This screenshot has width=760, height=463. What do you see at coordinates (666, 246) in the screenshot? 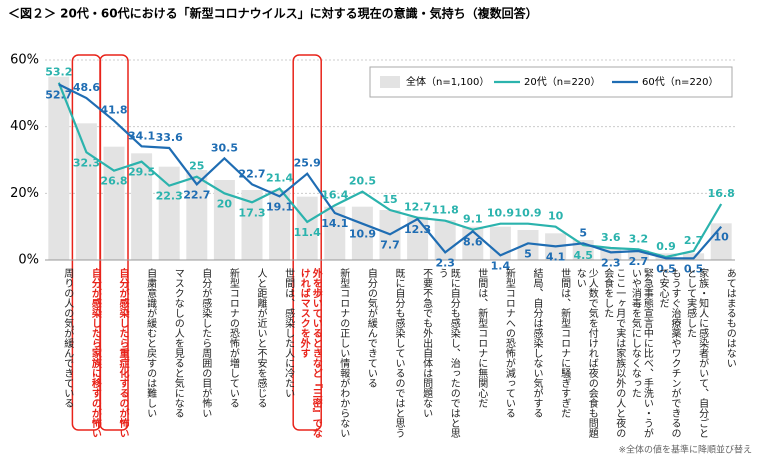
I see `data-label: 0.9` at bounding box center [666, 246].